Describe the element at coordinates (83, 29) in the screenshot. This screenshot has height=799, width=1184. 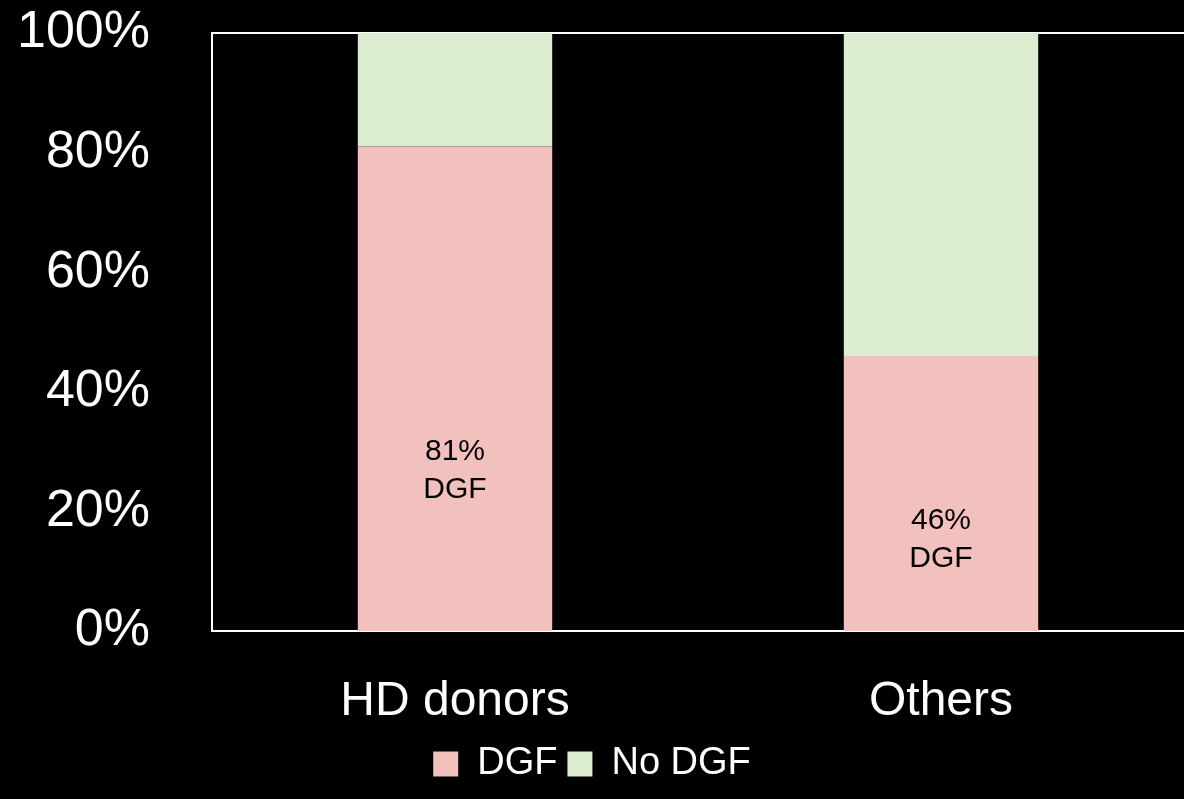
I see `y-tick-label: 100%` at that location.